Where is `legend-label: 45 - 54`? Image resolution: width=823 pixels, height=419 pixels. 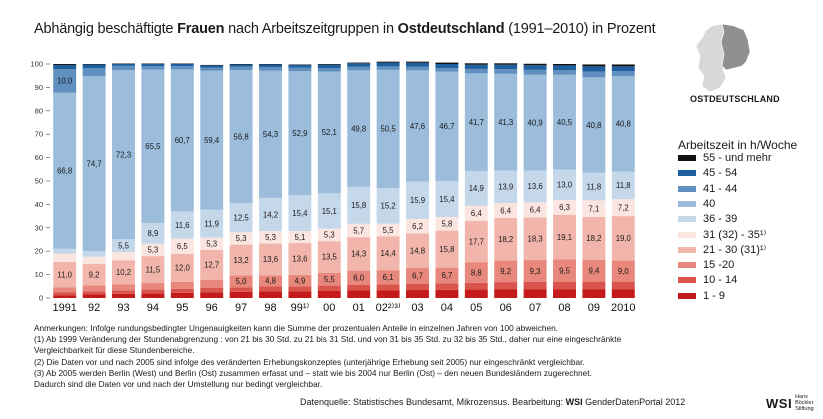 legend-label: 45 - 54 is located at coordinates (720, 173).